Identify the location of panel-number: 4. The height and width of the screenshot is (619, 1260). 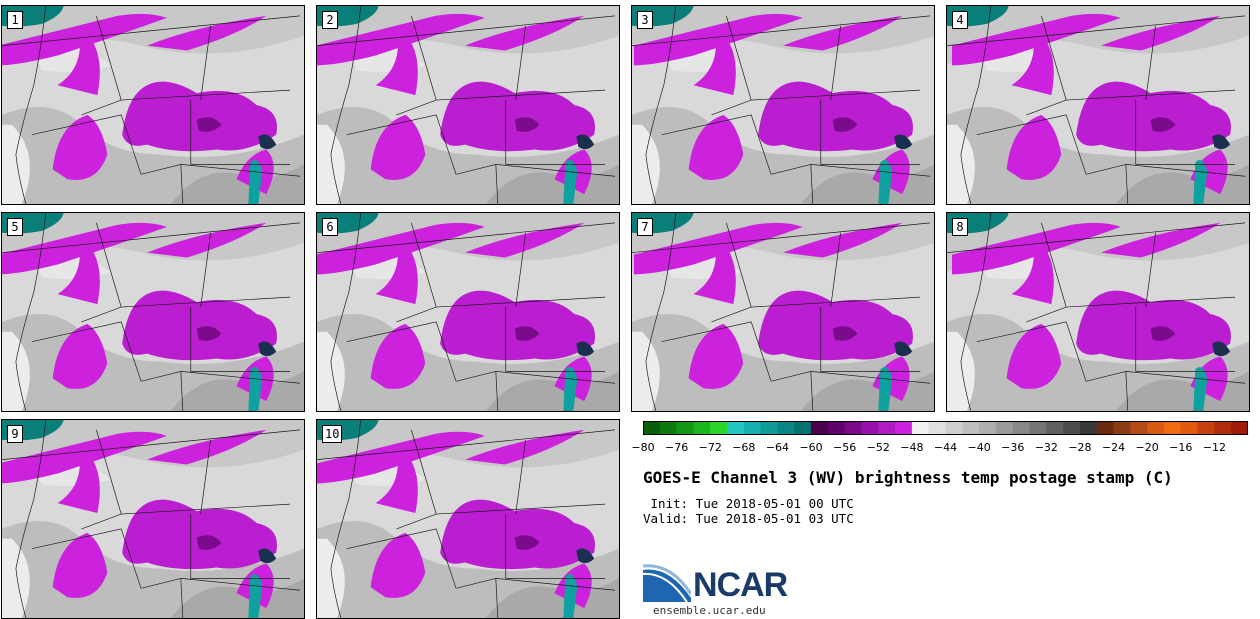
(960, 20).